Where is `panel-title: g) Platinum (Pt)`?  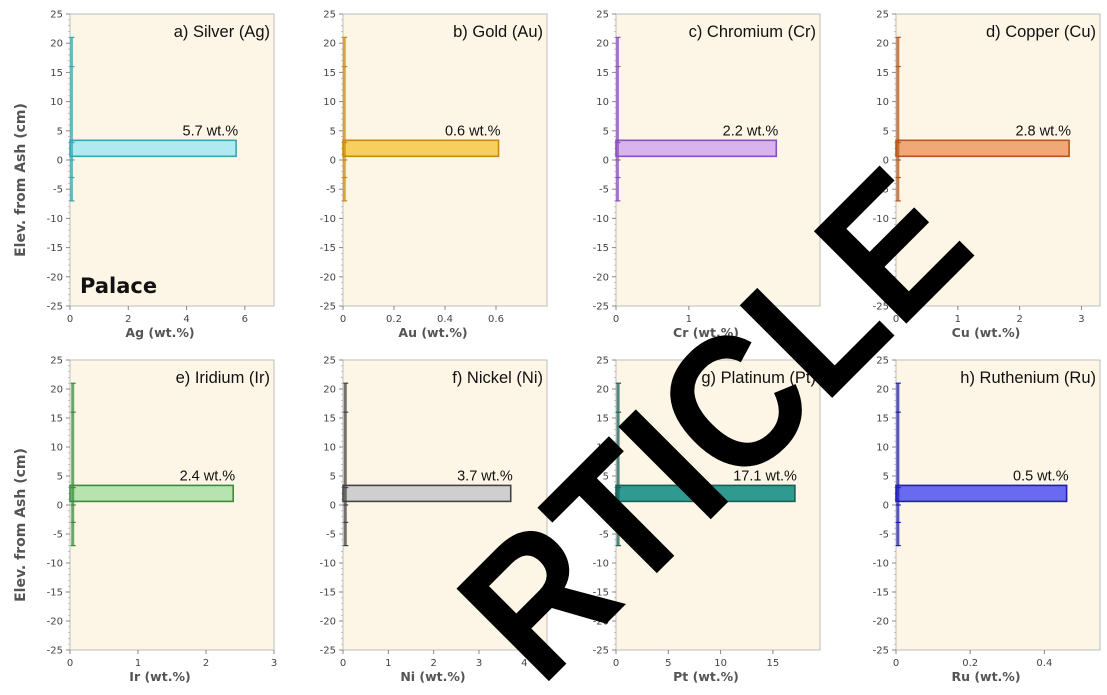
panel-title: g) Platinum (Pt) is located at coordinates (758, 378).